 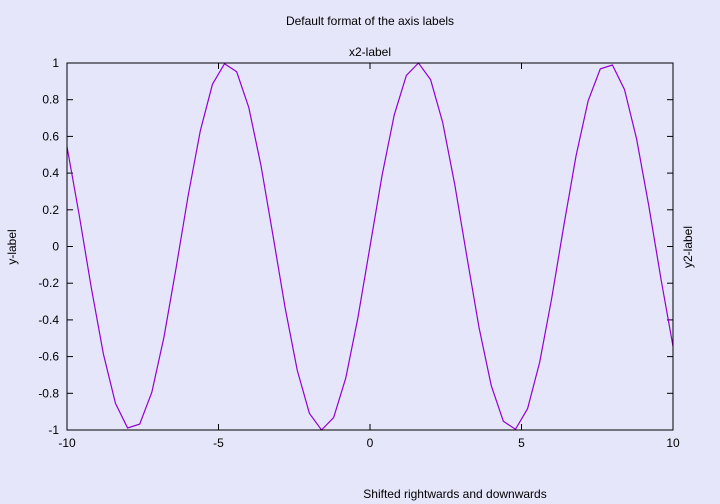 What do you see at coordinates (370, 443) in the screenshot?
I see `x-tick-label: 0` at bounding box center [370, 443].